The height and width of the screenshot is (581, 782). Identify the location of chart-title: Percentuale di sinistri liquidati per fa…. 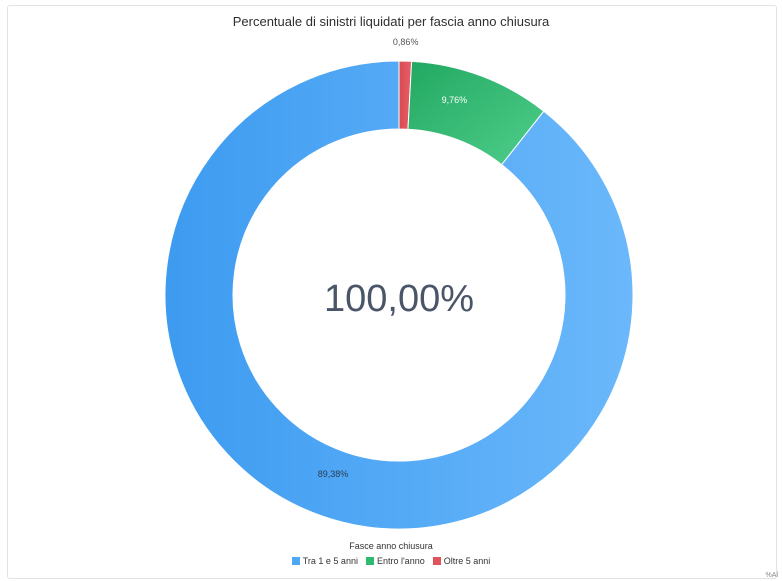
(391, 21).